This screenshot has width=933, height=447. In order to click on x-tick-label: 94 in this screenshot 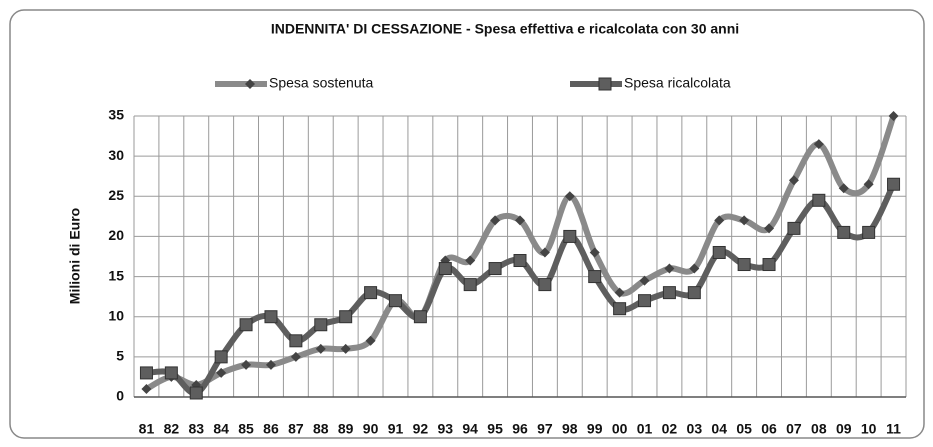, I will do `click(470, 429)`.